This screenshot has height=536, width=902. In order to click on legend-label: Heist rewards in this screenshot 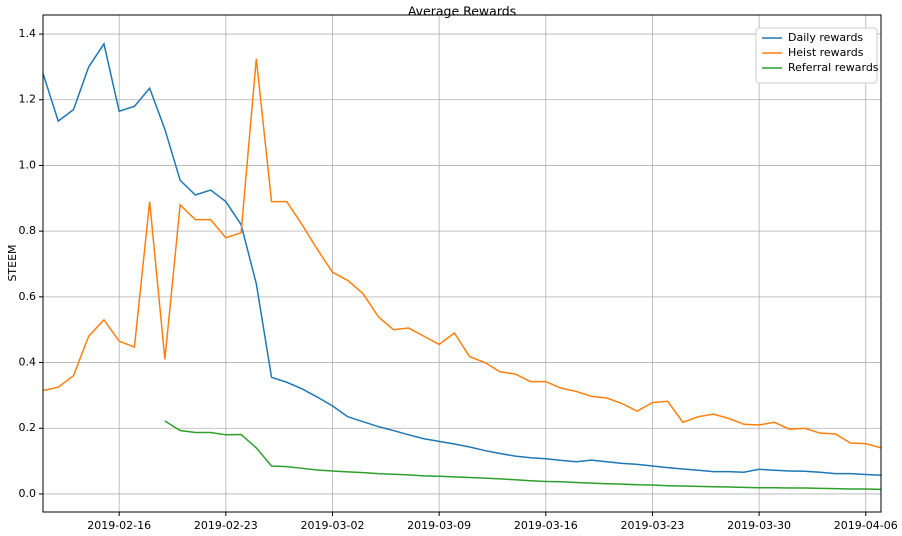, I will do `click(826, 52)`.